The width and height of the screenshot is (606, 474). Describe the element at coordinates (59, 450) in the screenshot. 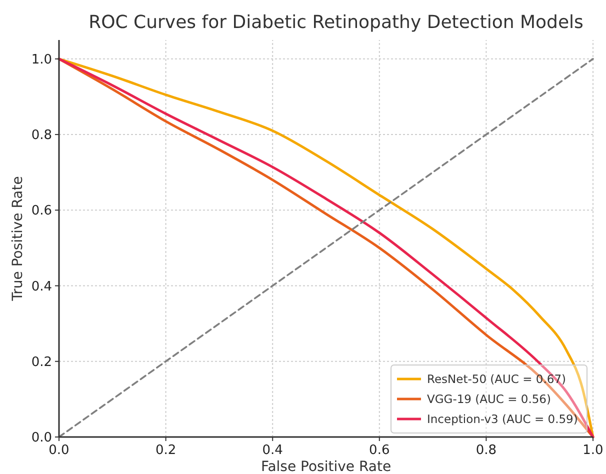

I see `x-tick-label: 0.0` at that location.